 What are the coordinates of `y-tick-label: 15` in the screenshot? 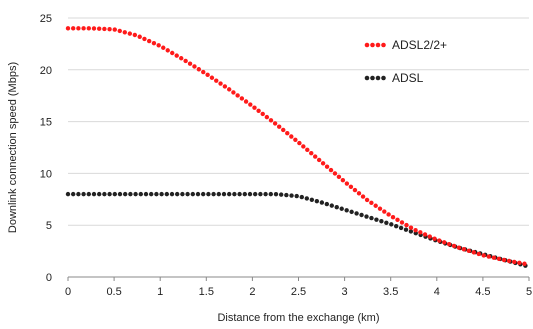 It's located at (46, 123).